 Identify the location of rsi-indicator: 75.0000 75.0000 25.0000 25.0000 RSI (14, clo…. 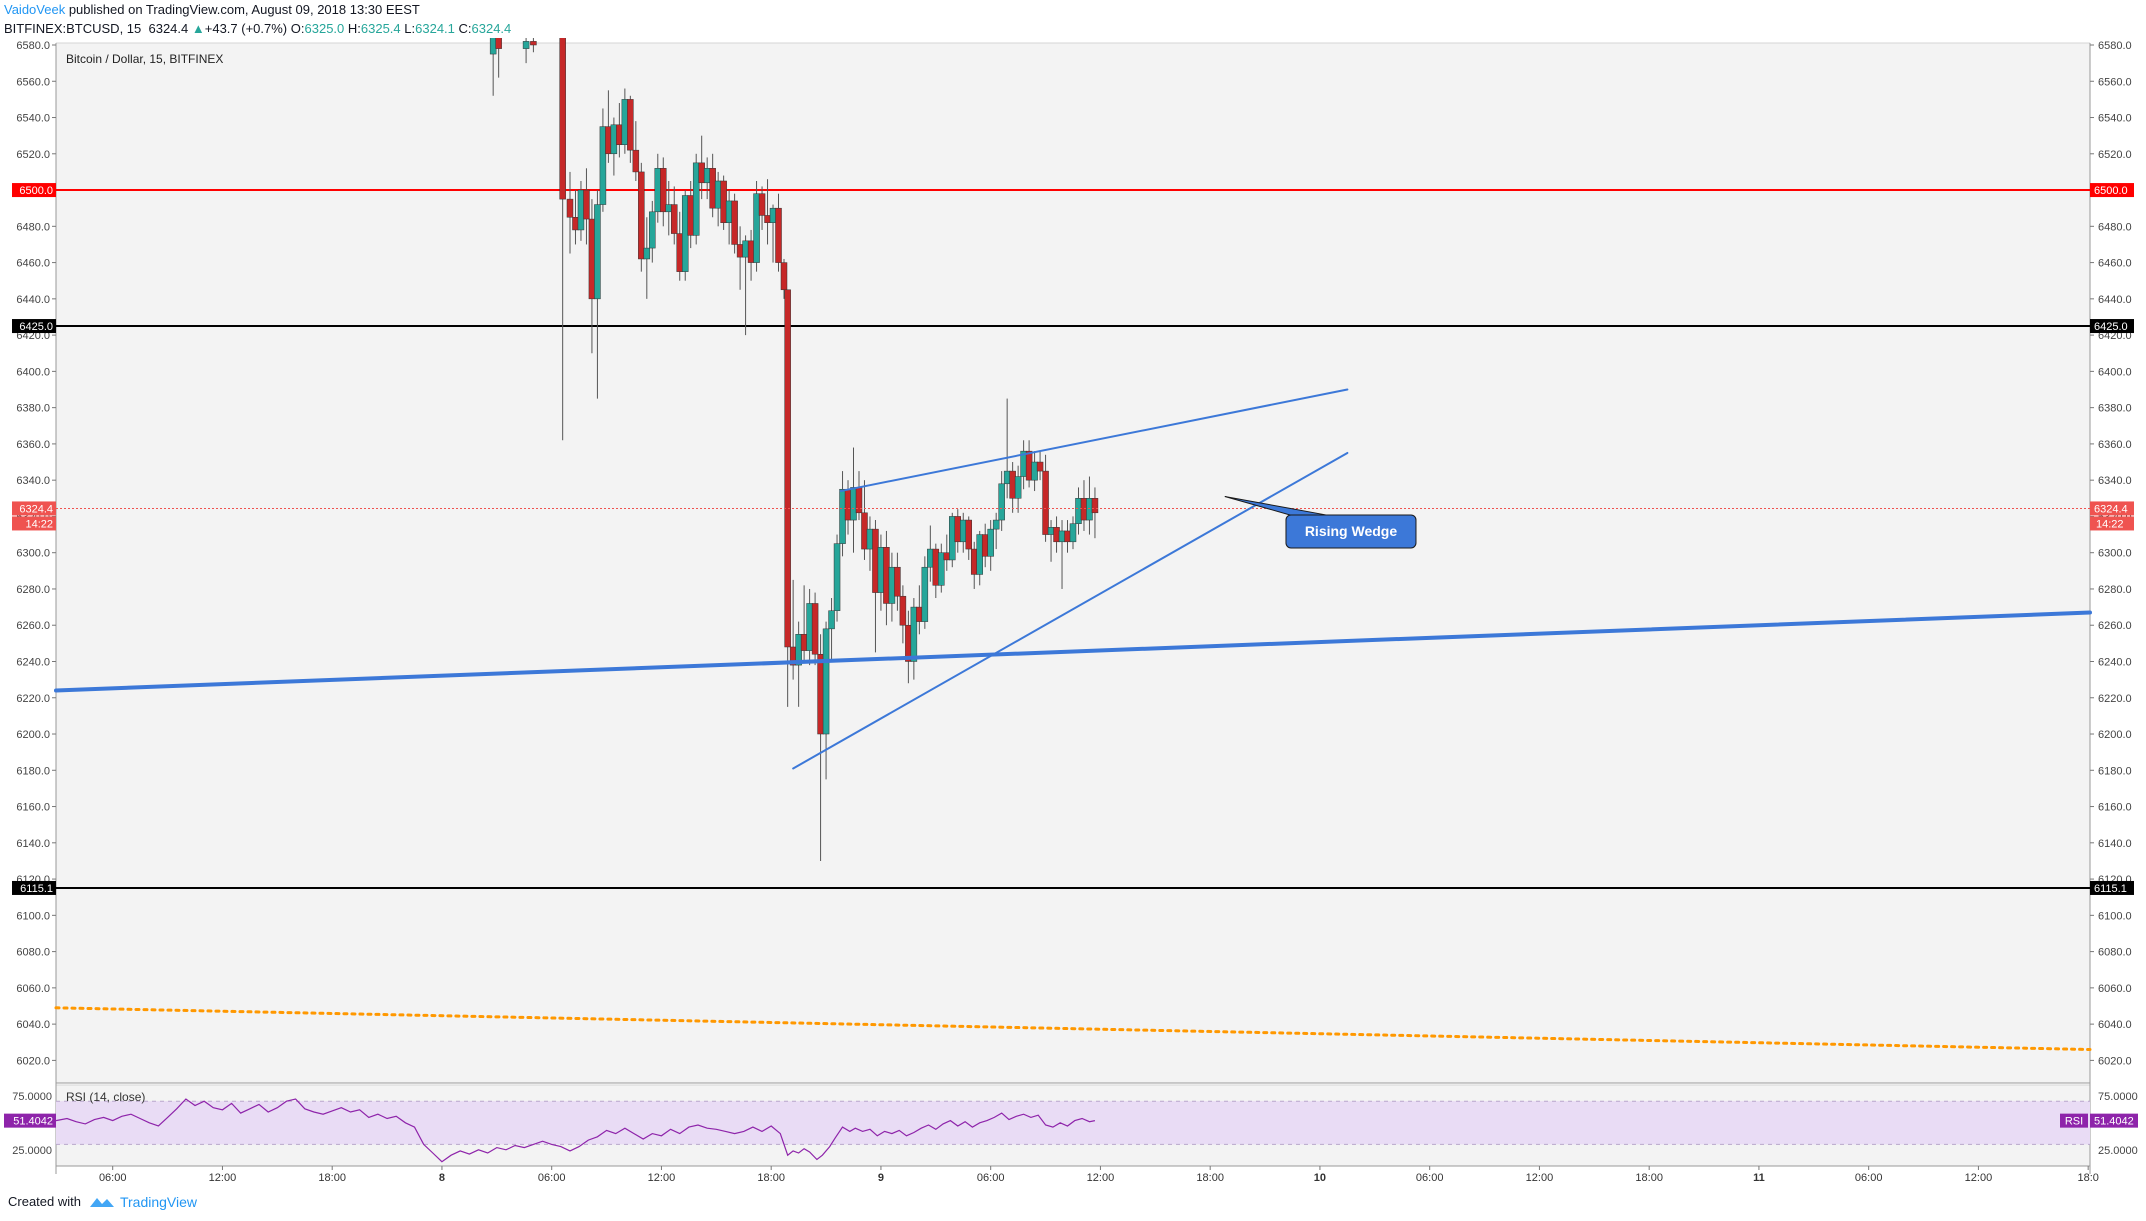
(1071, 1126).